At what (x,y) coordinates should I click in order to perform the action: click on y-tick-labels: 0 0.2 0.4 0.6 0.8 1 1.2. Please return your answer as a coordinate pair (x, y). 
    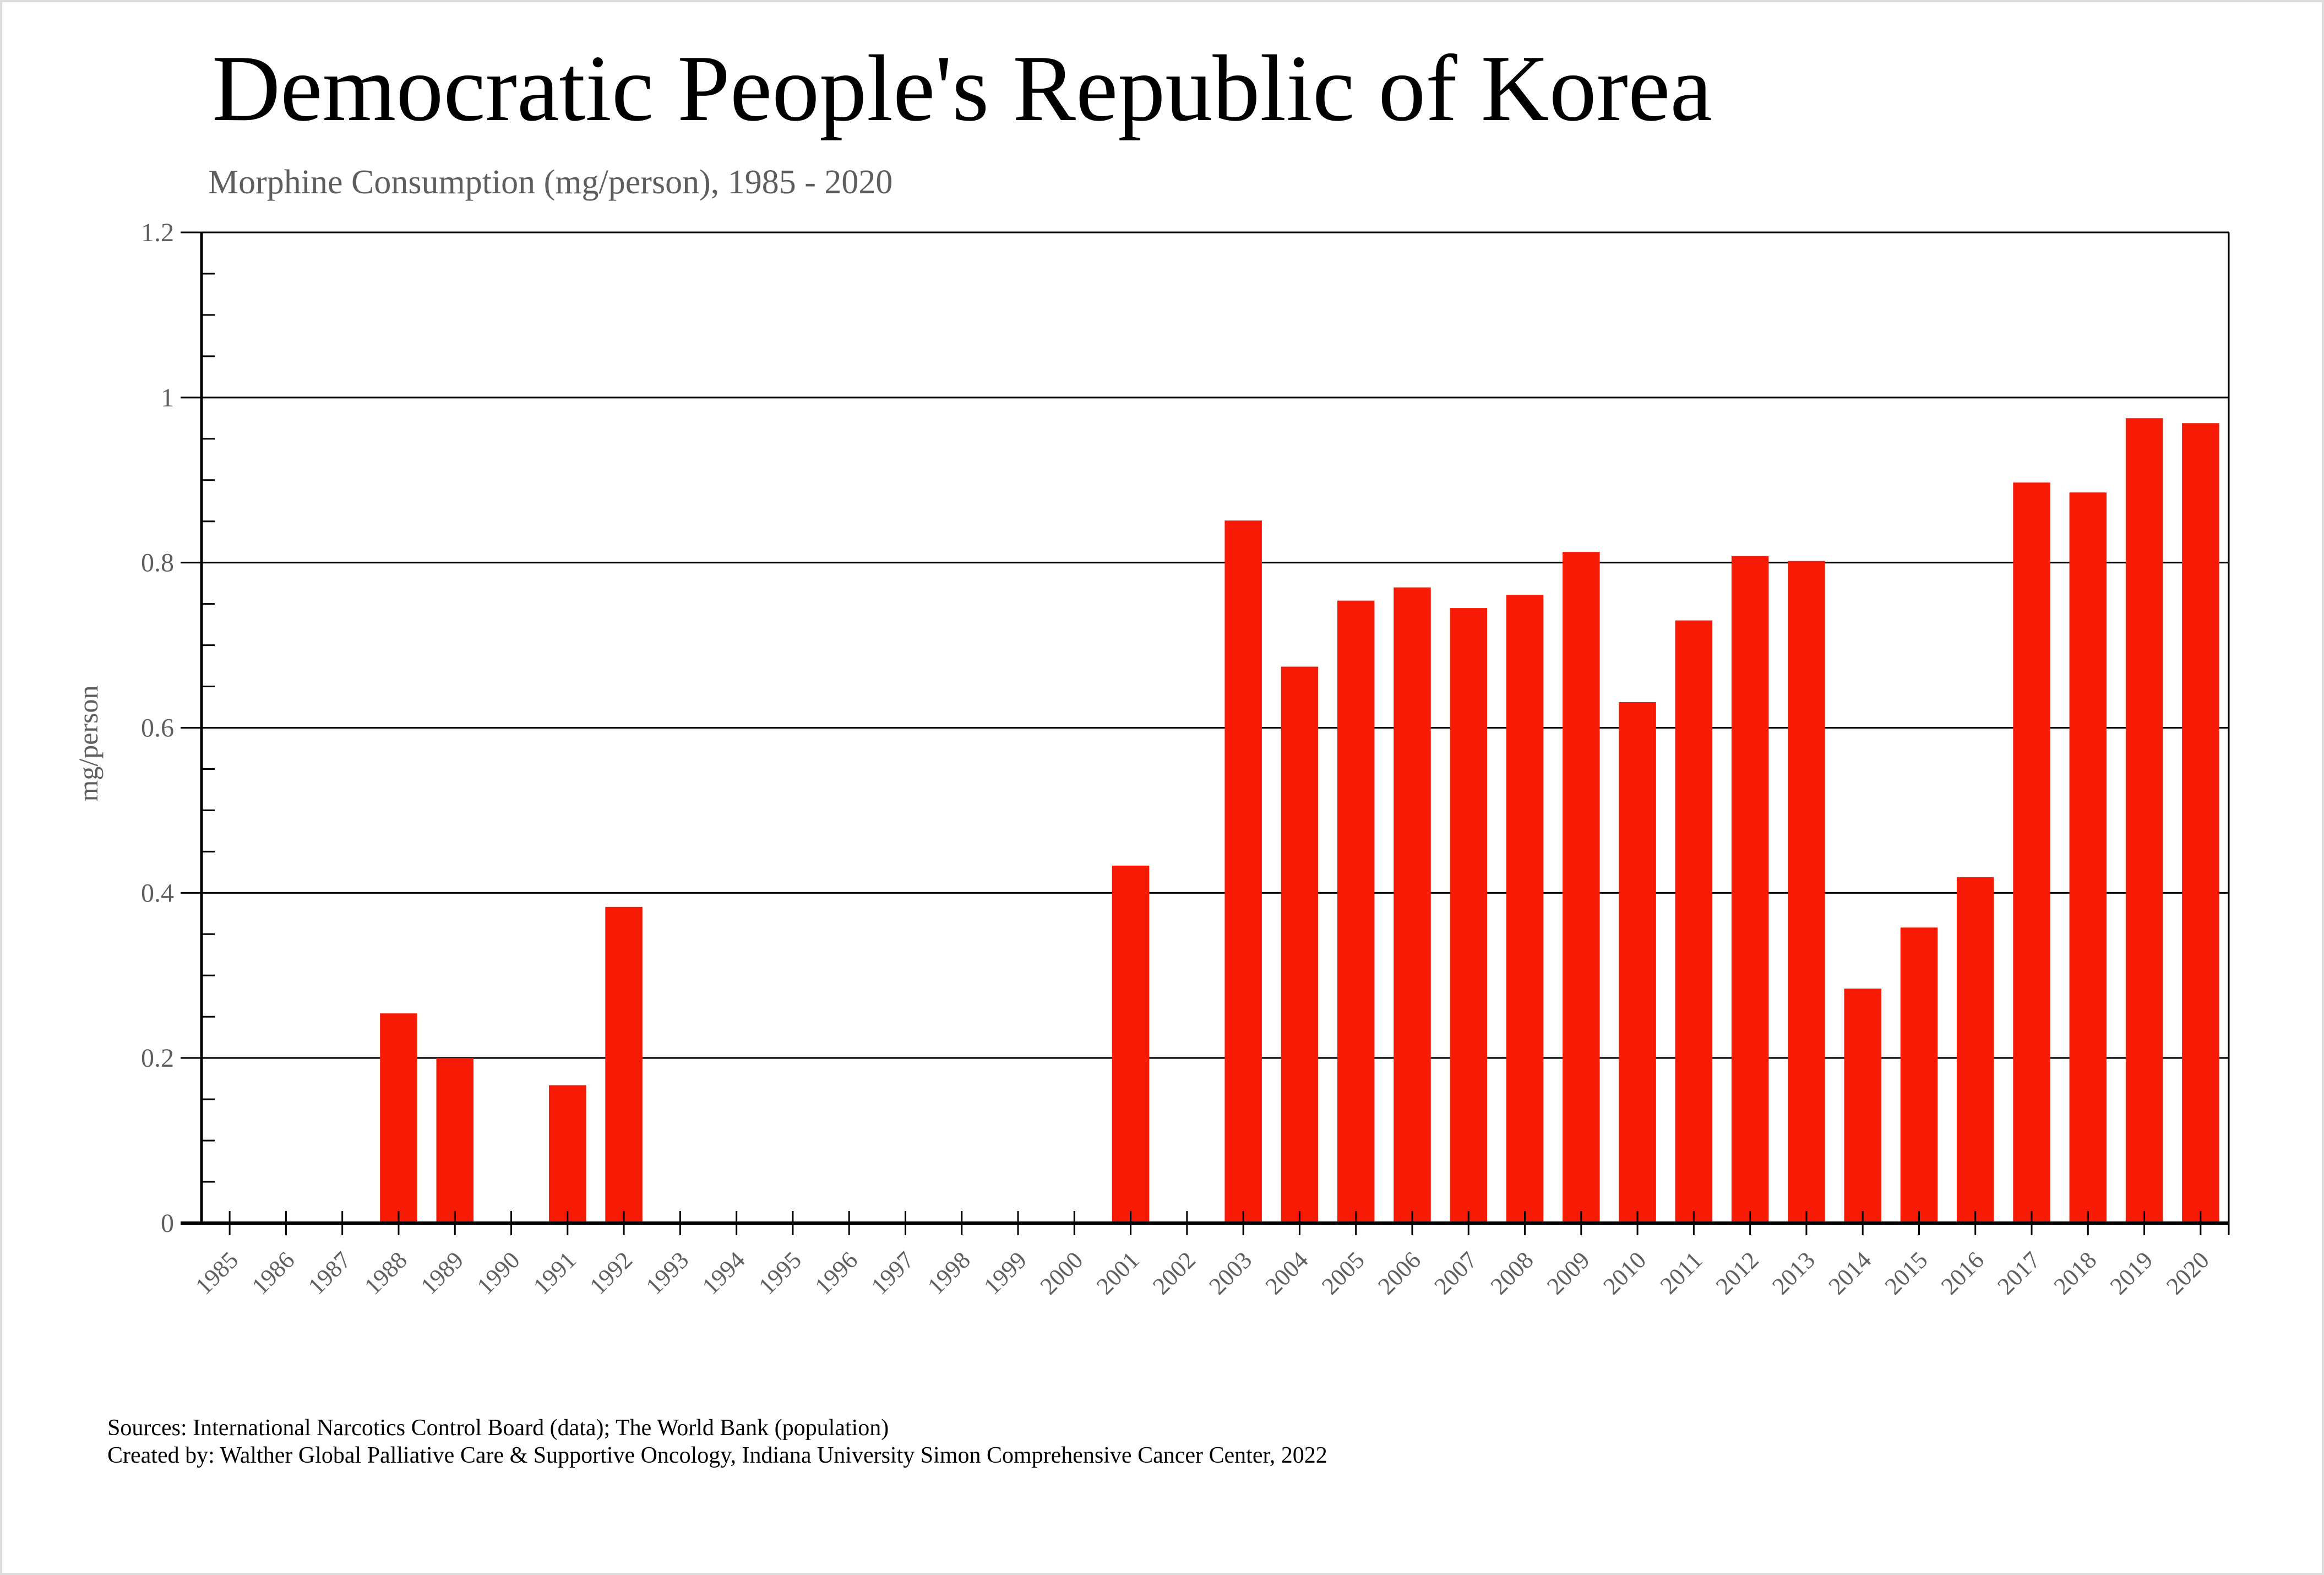
    Looking at the image, I should click on (157, 728).